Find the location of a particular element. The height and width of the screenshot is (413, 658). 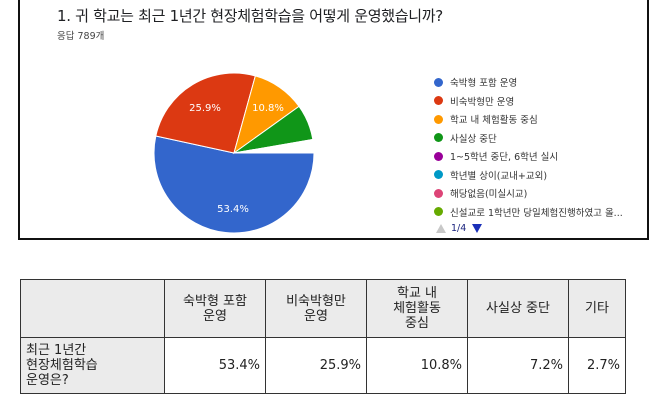

legend-item: 학년별 상이(교내+교외) is located at coordinates (528, 175).